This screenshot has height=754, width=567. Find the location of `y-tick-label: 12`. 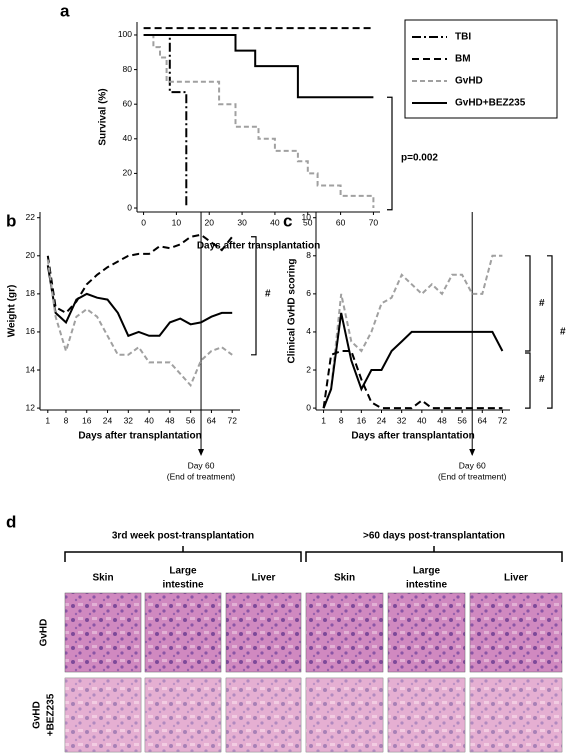

y-tick-label: 12 is located at coordinates (31, 407).